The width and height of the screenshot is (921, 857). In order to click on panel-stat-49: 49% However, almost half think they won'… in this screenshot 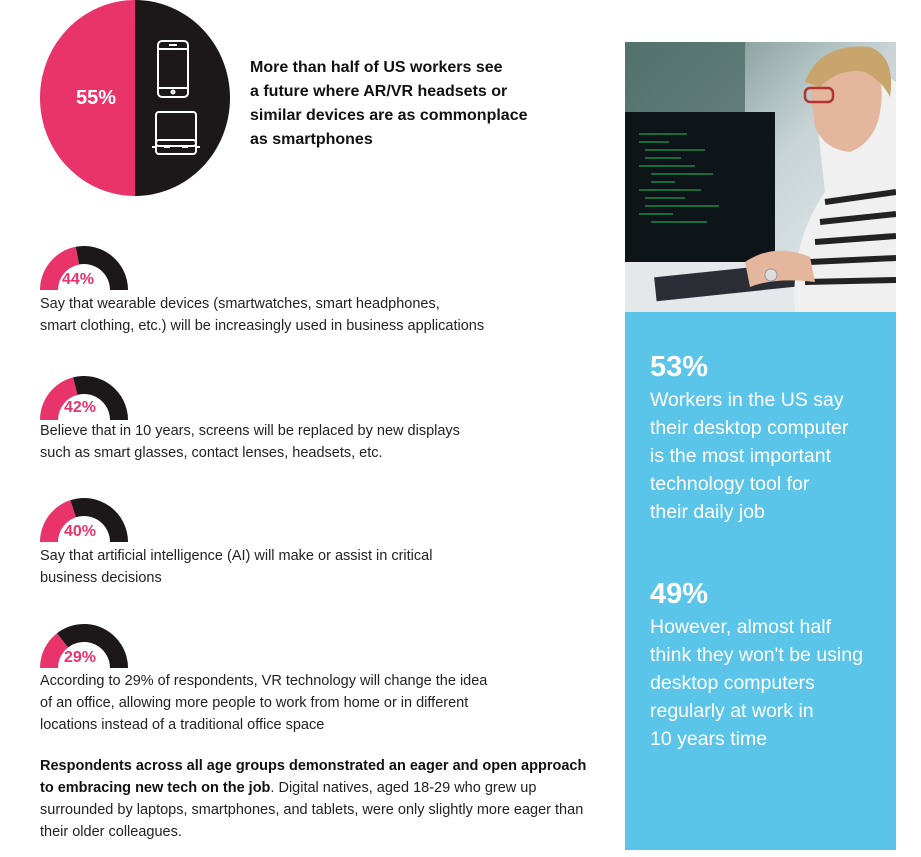, I will do `click(770, 665)`.